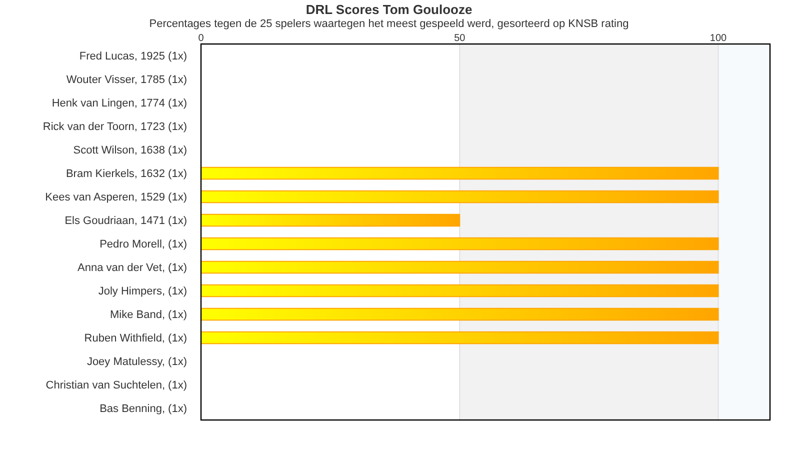  I want to click on y-tick-label: Bas Benning, (1x), so click(143, 409).